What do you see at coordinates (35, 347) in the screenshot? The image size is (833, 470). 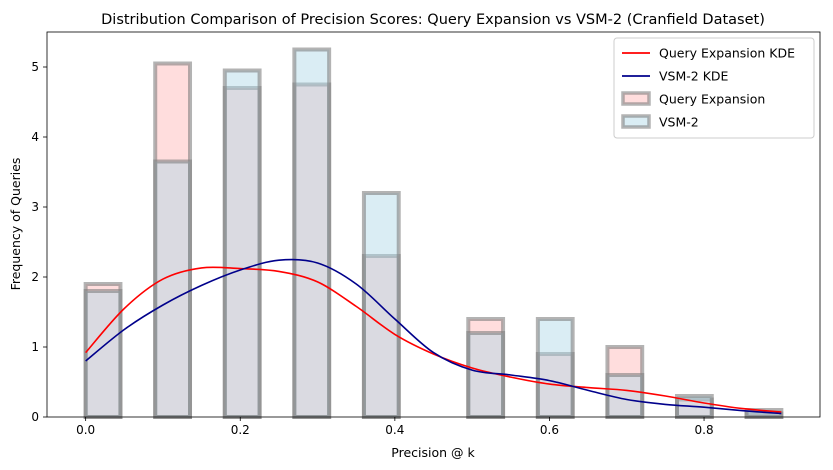 I see `y-tick-label: 1` at bounding box center [35, 347].